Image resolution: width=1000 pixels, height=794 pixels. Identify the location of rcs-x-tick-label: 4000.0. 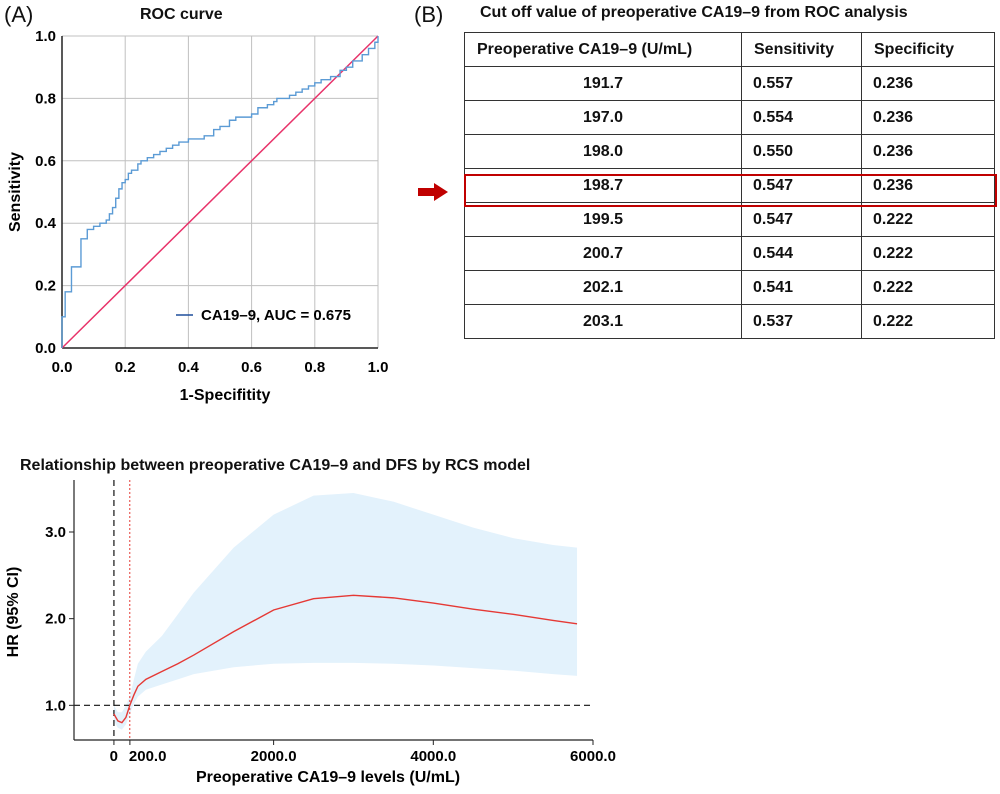
(433, 756).